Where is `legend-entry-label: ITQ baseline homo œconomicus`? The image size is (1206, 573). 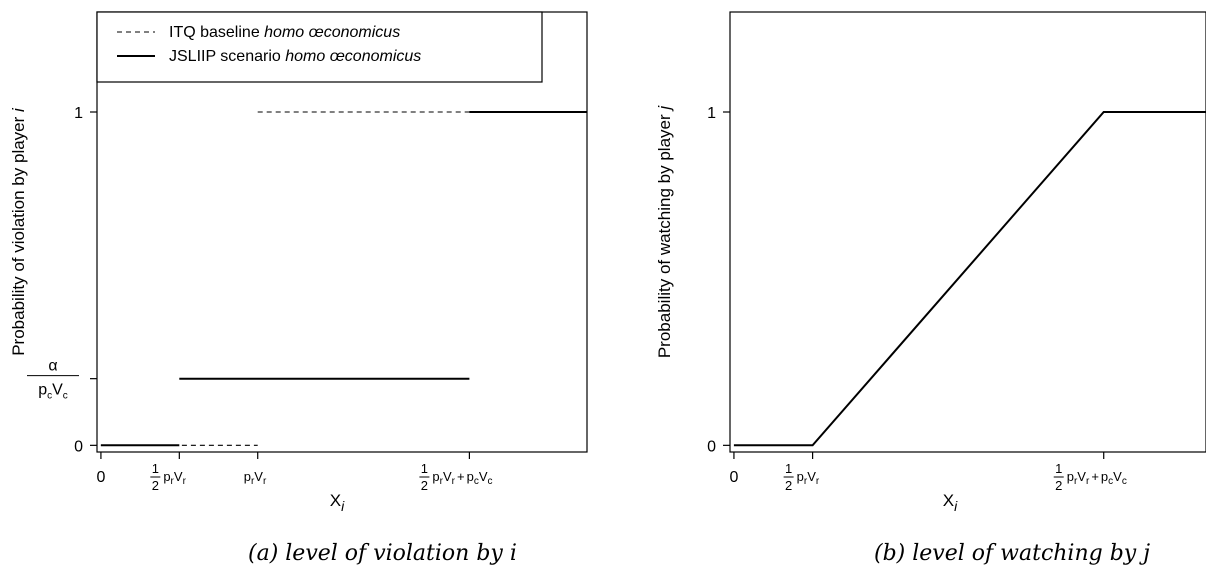 legend-entry-label: ITQ baseline homo œconomicus is located at coordinates (284, 32).